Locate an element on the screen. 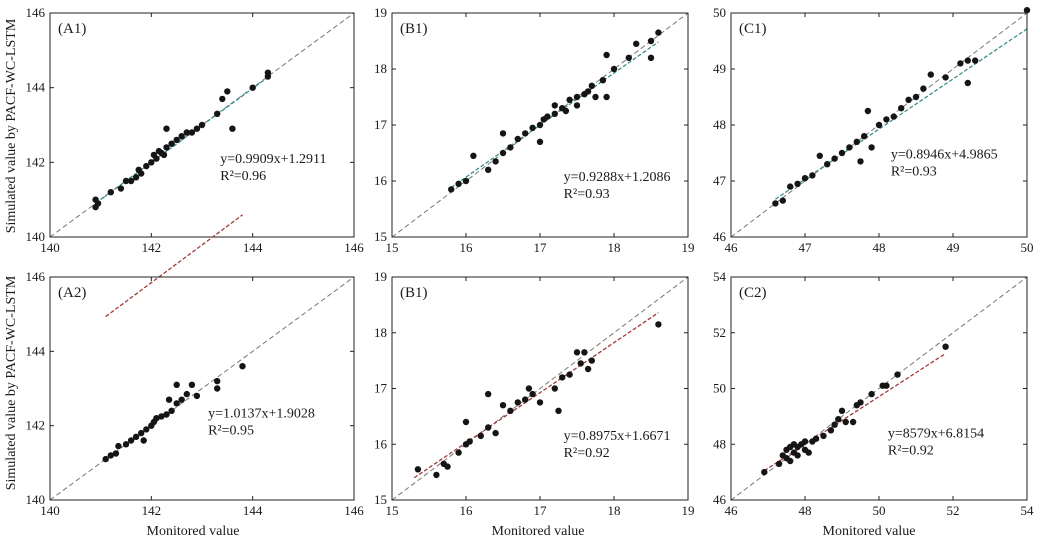  y-axis-title-bottom: Simulated value by PACF-WC-LSTM is located at coordinates (11, 382).